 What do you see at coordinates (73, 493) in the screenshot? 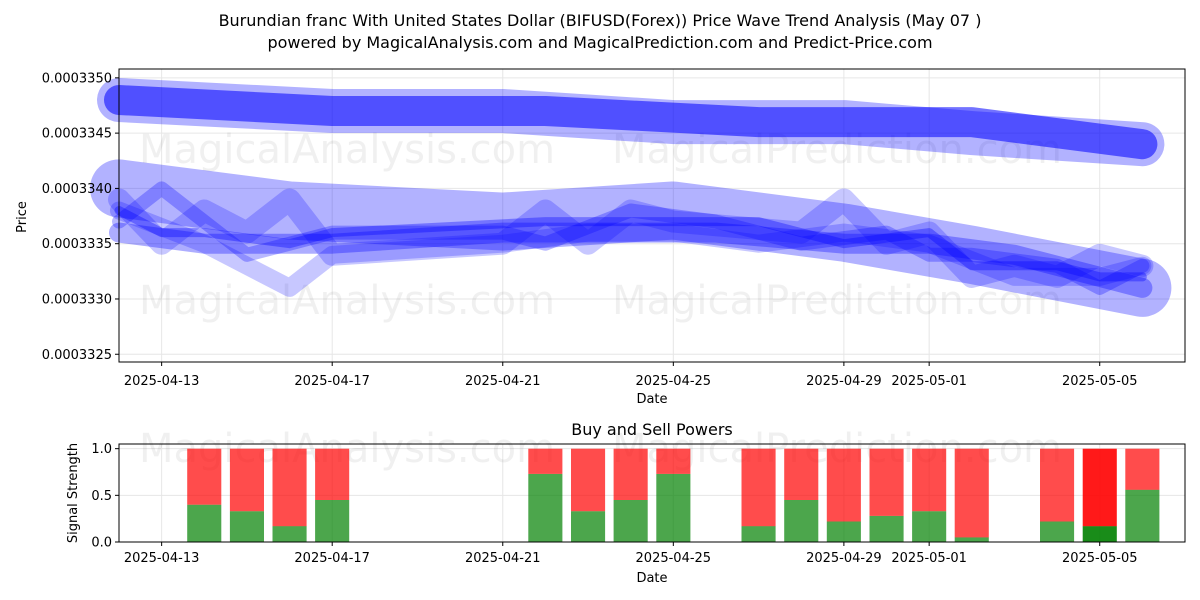
I see `power-y-axis-label: Signal Strength` at bounding box center [73, 493].